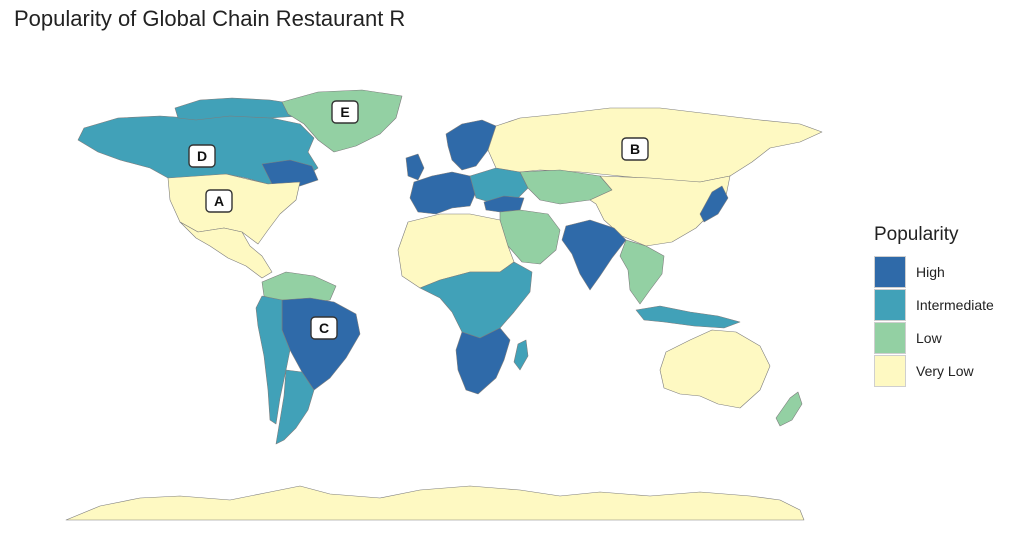 The width and height of the screenshot is (1015, 541). What do you see at coordinates (655, 145) in the screenshot?
I see `country-russia` at bounding box center [655, 145].